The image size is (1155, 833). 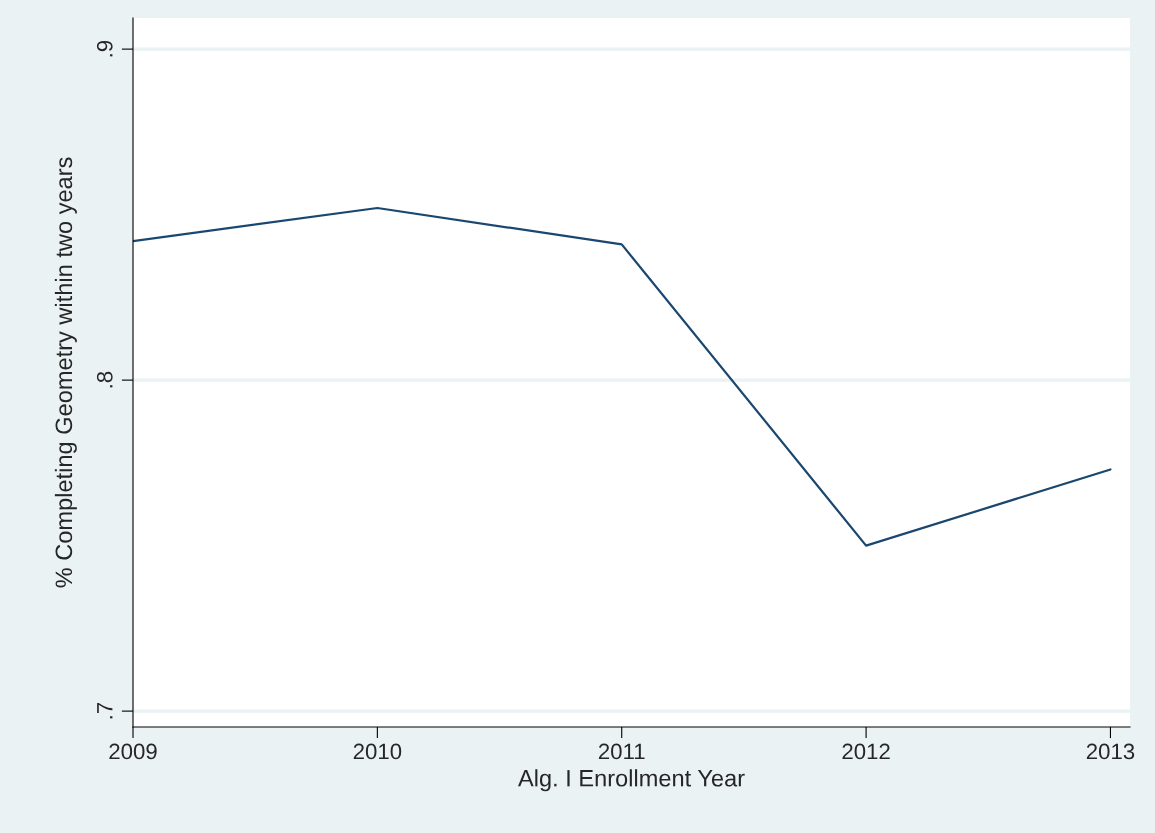 I want to click on x-tick-label: 2010, so click(x=377, y=751).